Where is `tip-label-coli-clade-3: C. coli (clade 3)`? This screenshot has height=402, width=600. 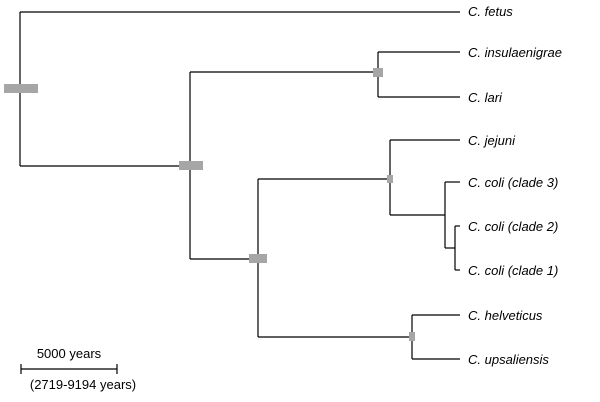
tip-label-coli-clade-3: C. coli (clade 3) is located at coordinates (513, 182).